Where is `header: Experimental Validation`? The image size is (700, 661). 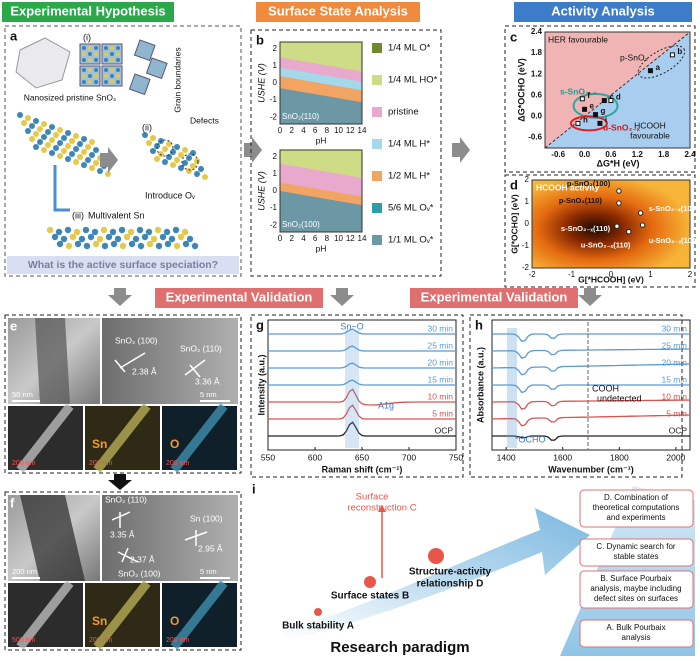 header: Experimental Validation is located at coordinates (494, 296).